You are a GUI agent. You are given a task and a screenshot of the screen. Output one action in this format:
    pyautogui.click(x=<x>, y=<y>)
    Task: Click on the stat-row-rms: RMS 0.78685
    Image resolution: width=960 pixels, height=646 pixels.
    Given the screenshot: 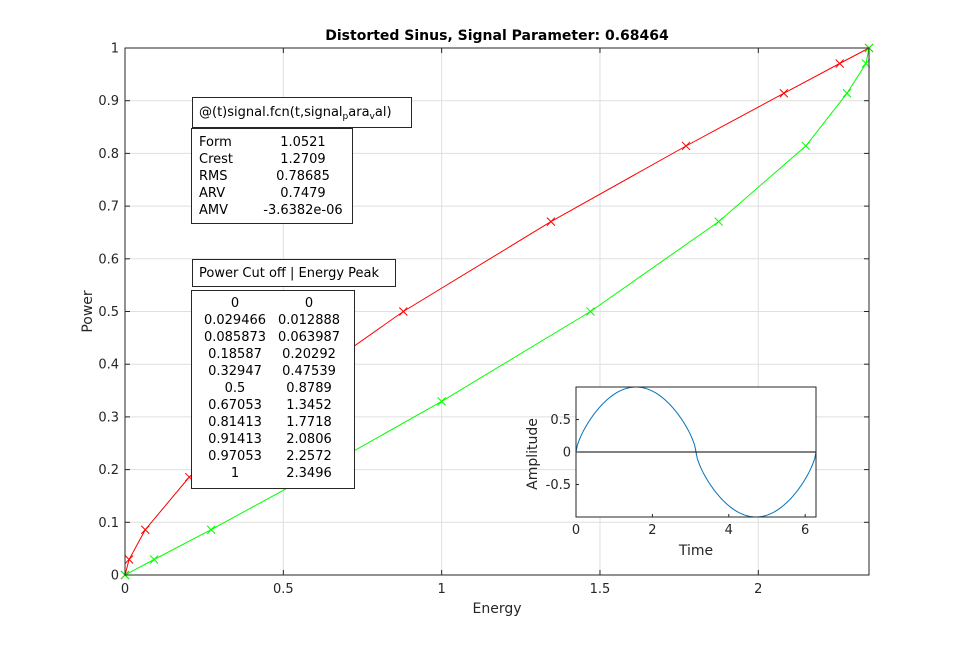 What is the action you would take?
    pyautogui.click(x=275, y=176)
    